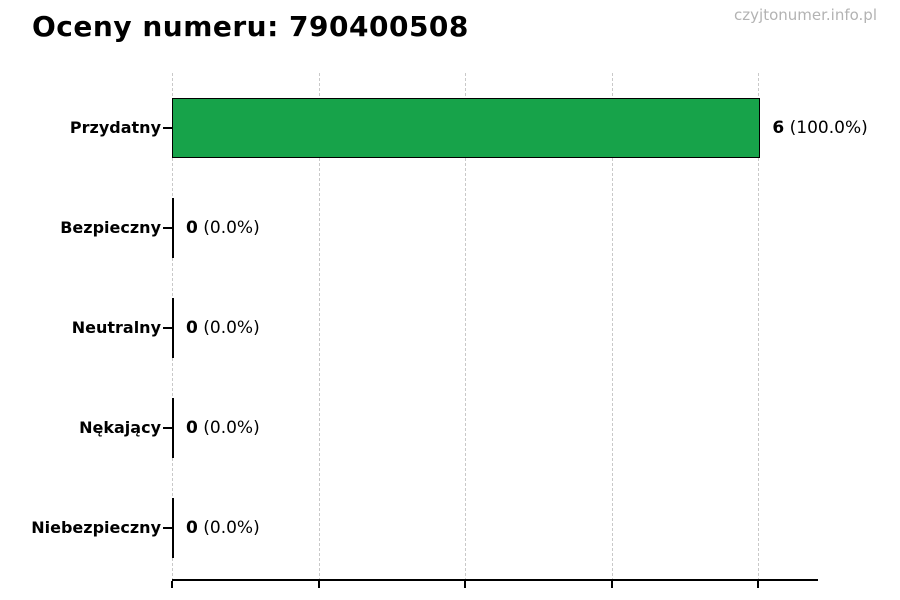 Image resolution: width=900 pixels, height=600 pixels. What do you see at coordinates (250, 26) in the screenshot?
I see `chart-title: Oceny numeru: 790400508` at bounding box center [250, 26].